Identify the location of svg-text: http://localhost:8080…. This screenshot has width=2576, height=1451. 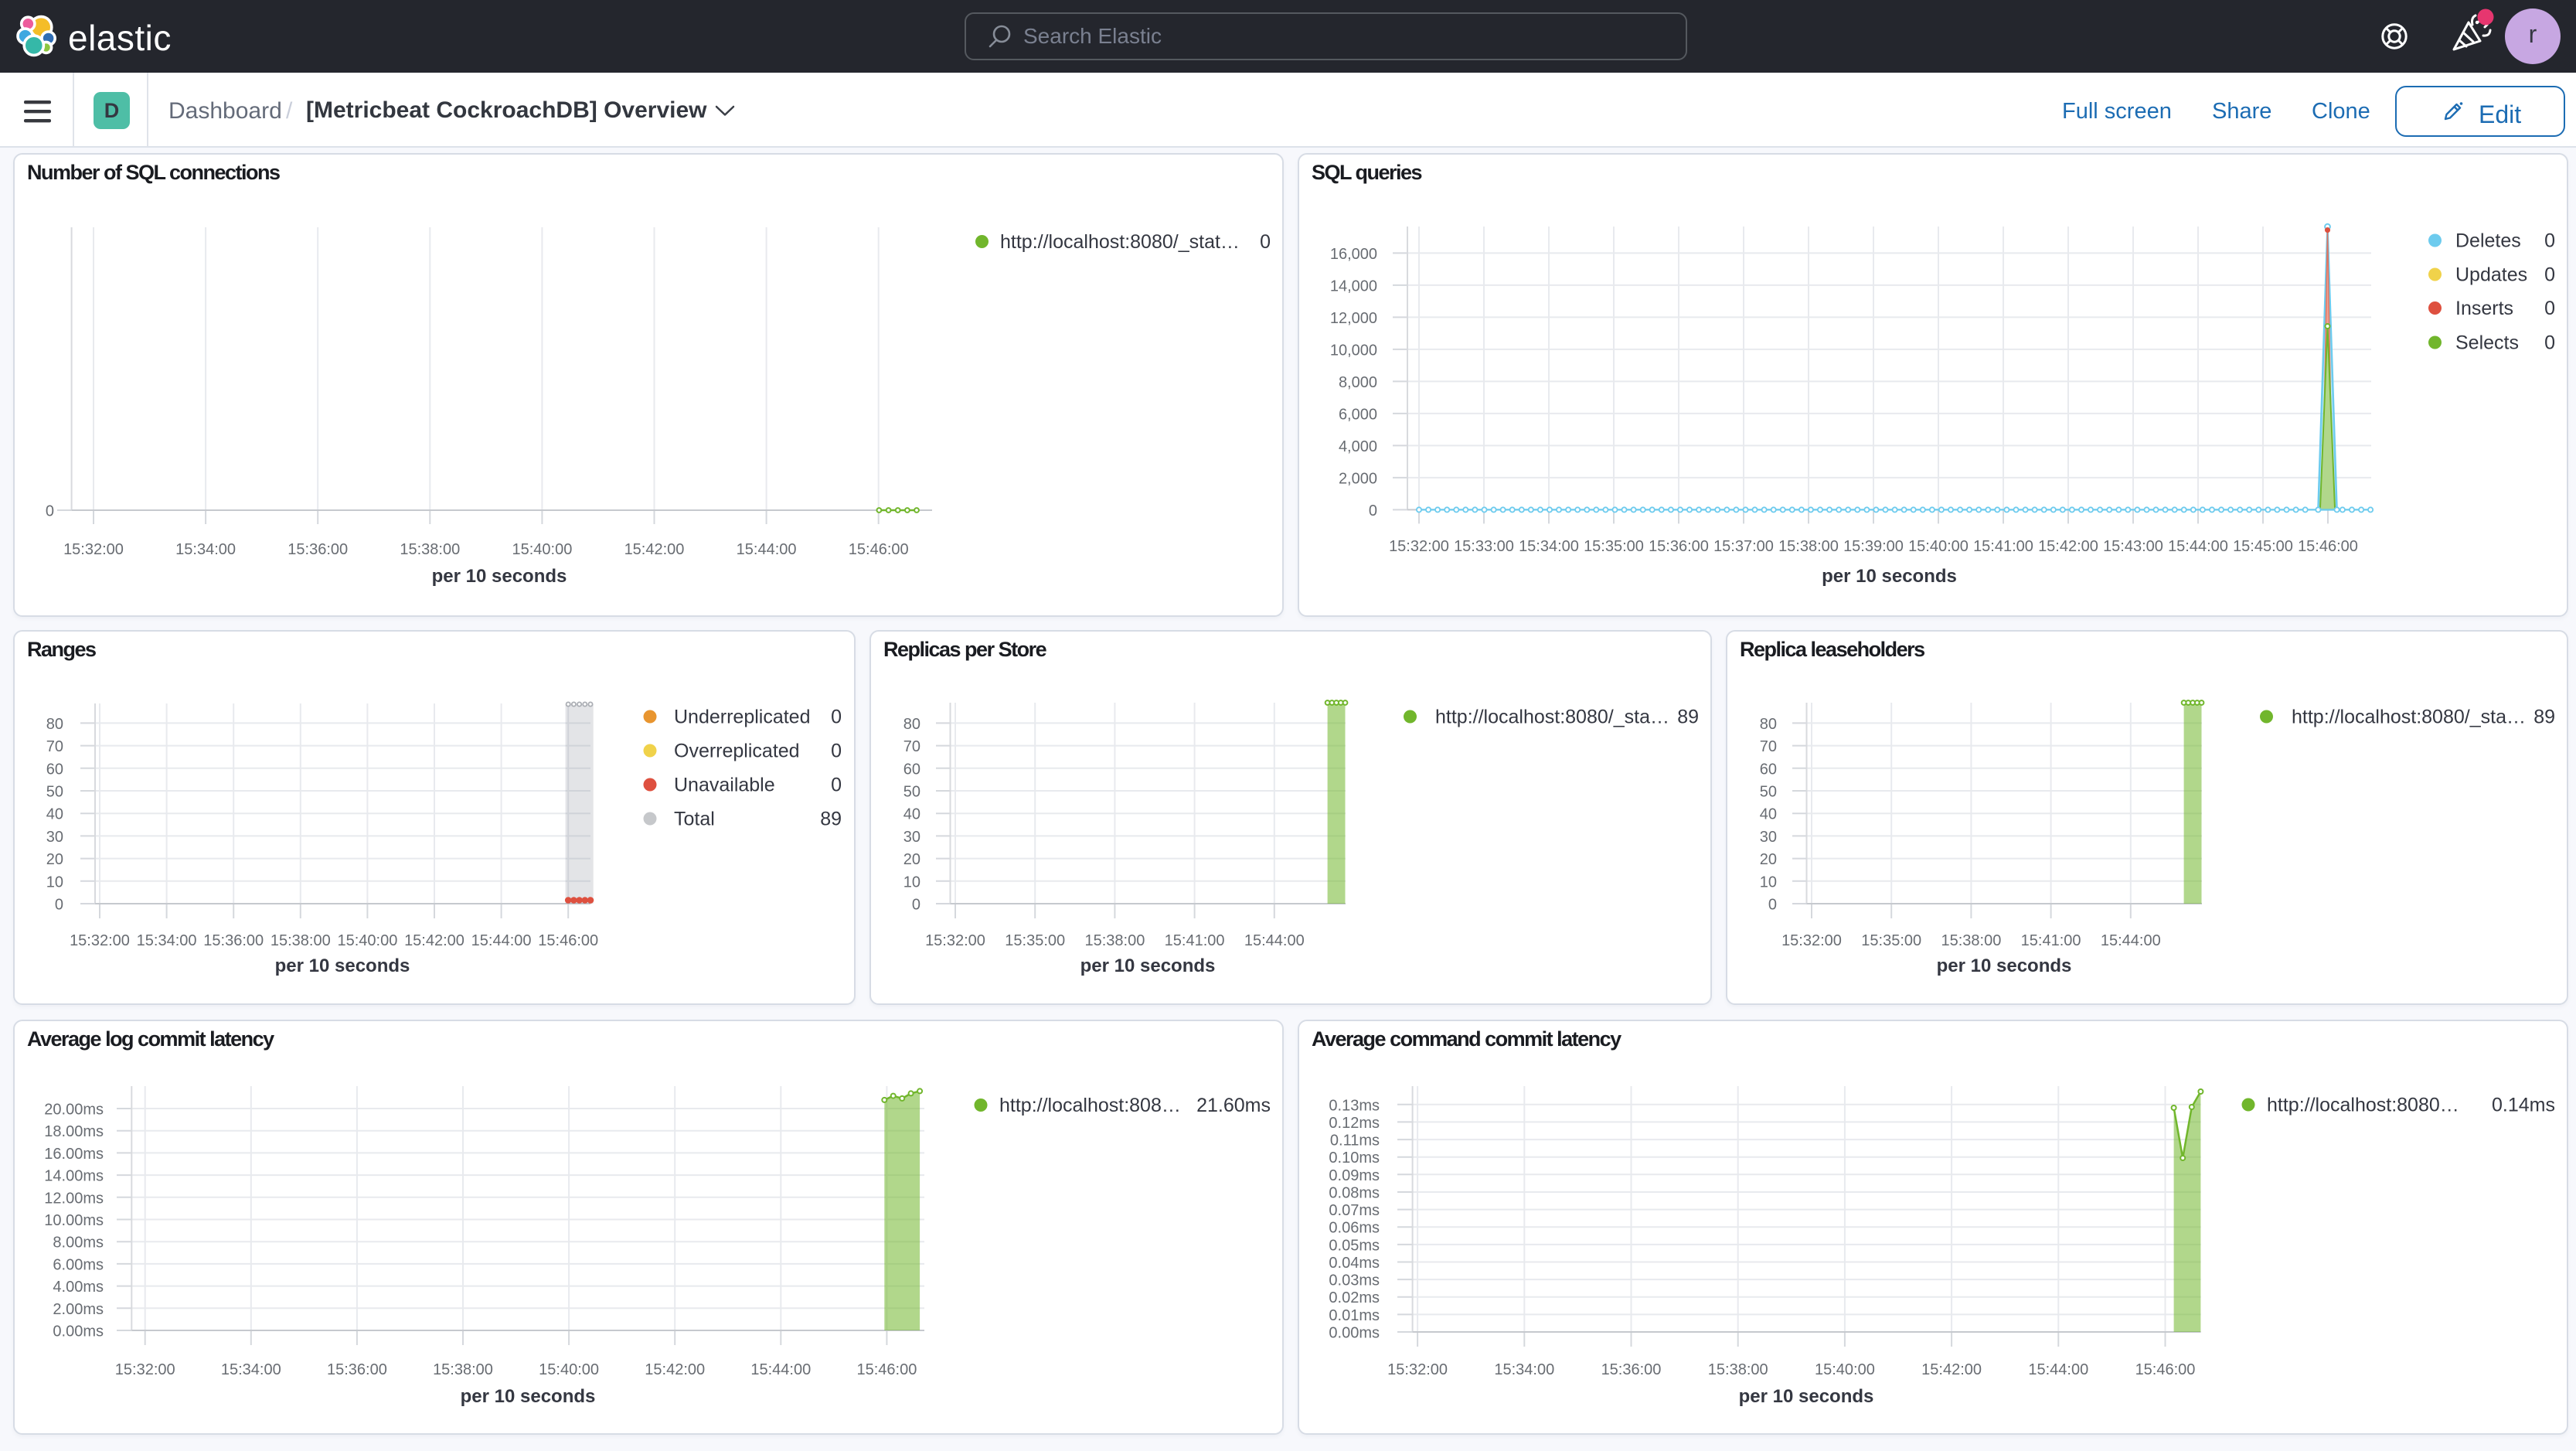
(2363, 1105).